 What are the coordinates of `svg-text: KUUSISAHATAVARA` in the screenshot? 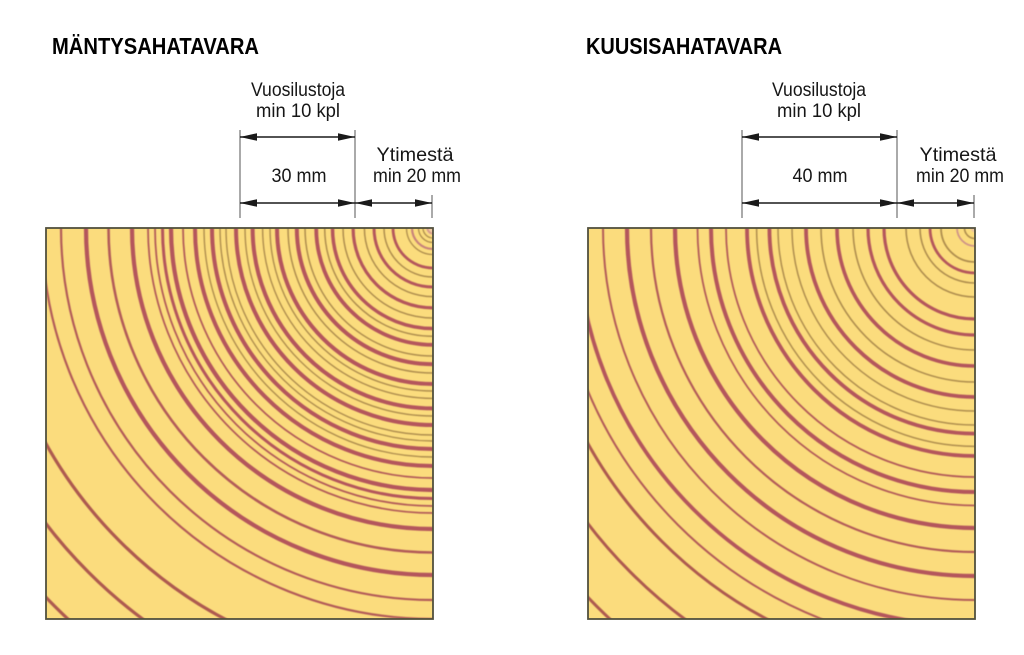 It's located at (684, 46).